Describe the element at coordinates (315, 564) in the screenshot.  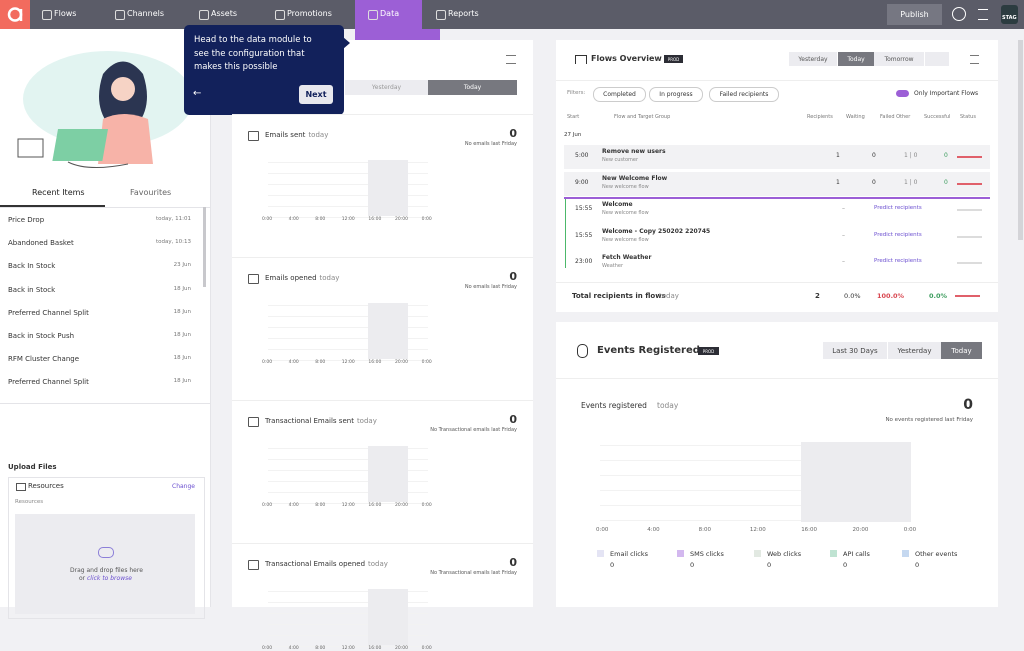
I see `card-title: Transactional Emails opened` at that location.